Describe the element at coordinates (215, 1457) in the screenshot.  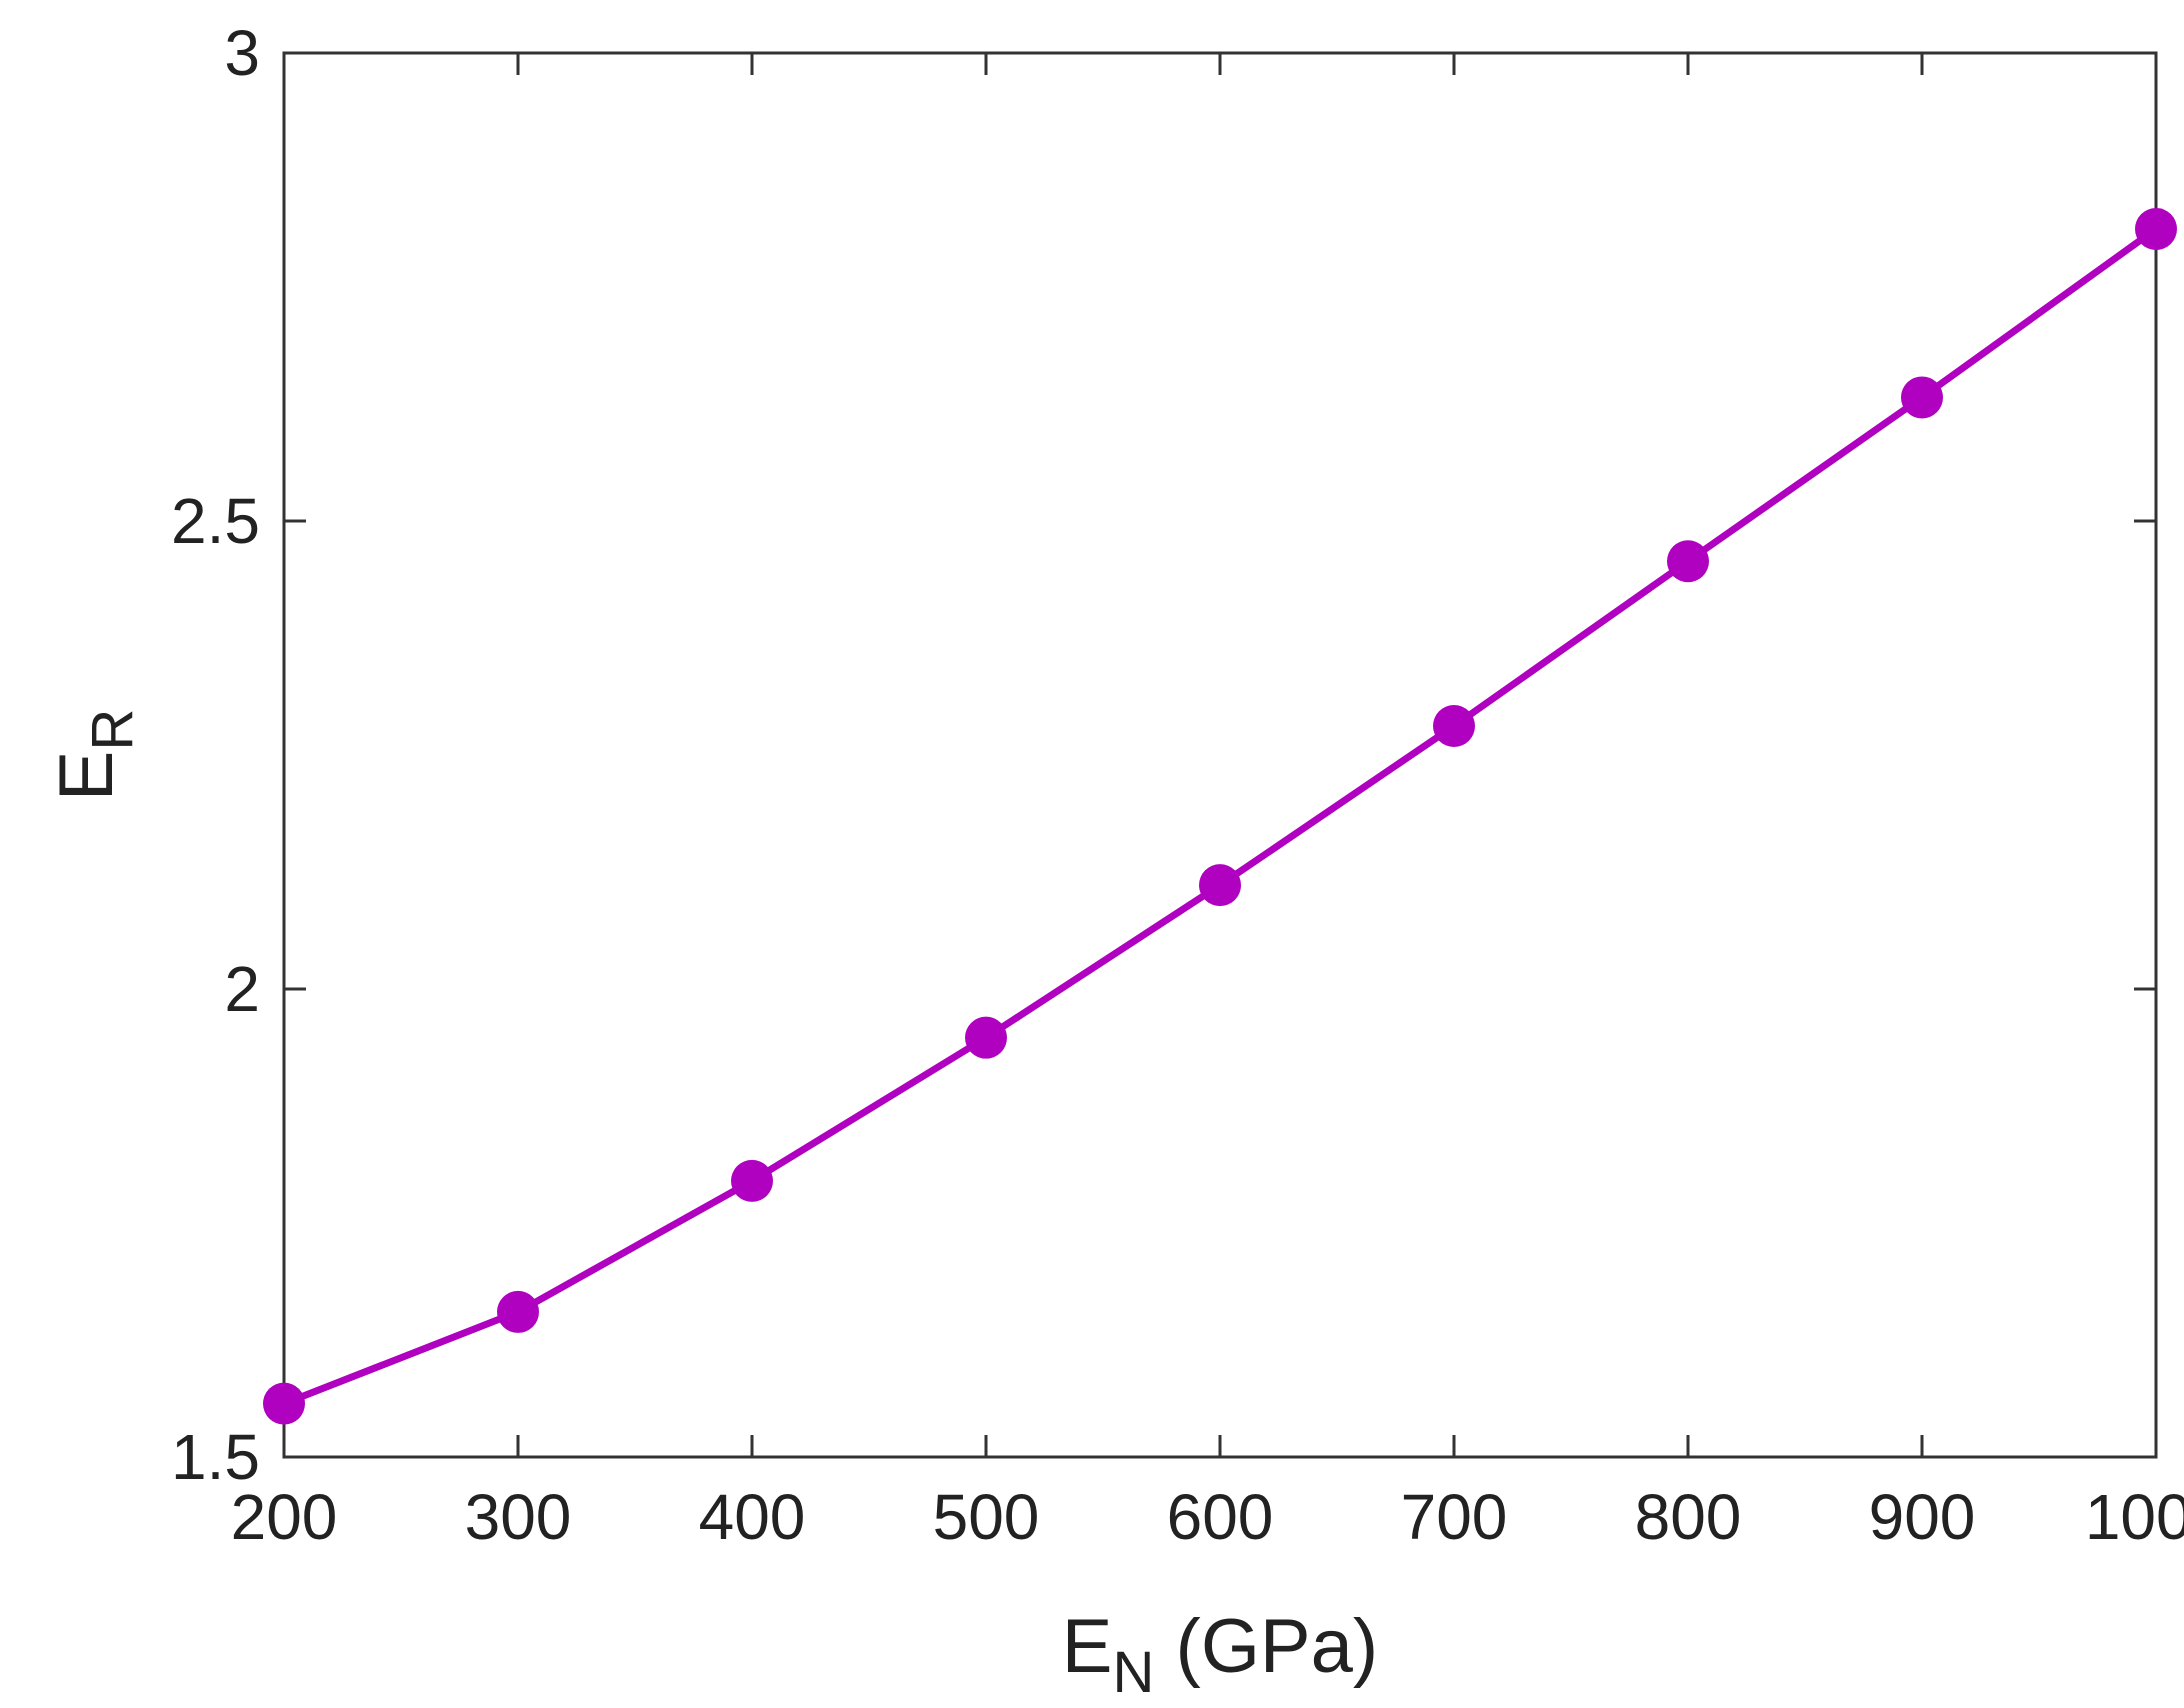
I see `y-tick-label: 1.5` at that location.